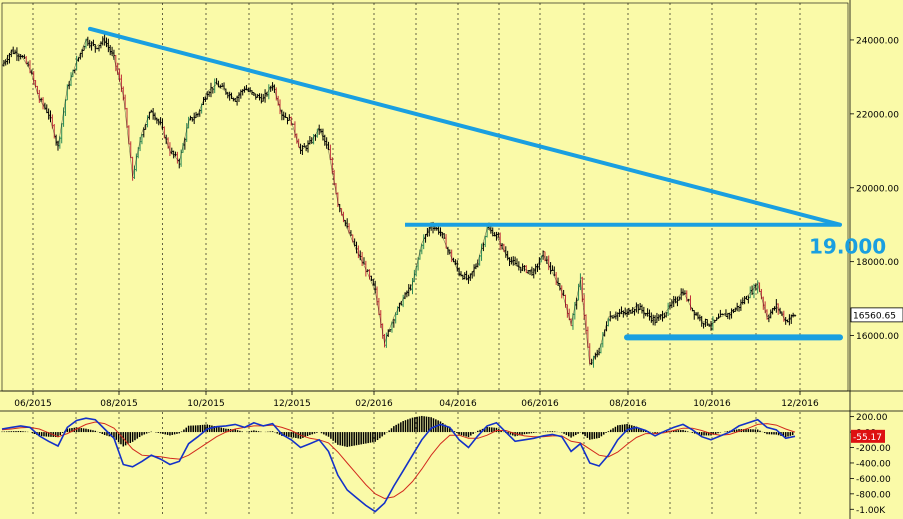  I want to click on x-tick-label: 04/2016, so click(458, 404).